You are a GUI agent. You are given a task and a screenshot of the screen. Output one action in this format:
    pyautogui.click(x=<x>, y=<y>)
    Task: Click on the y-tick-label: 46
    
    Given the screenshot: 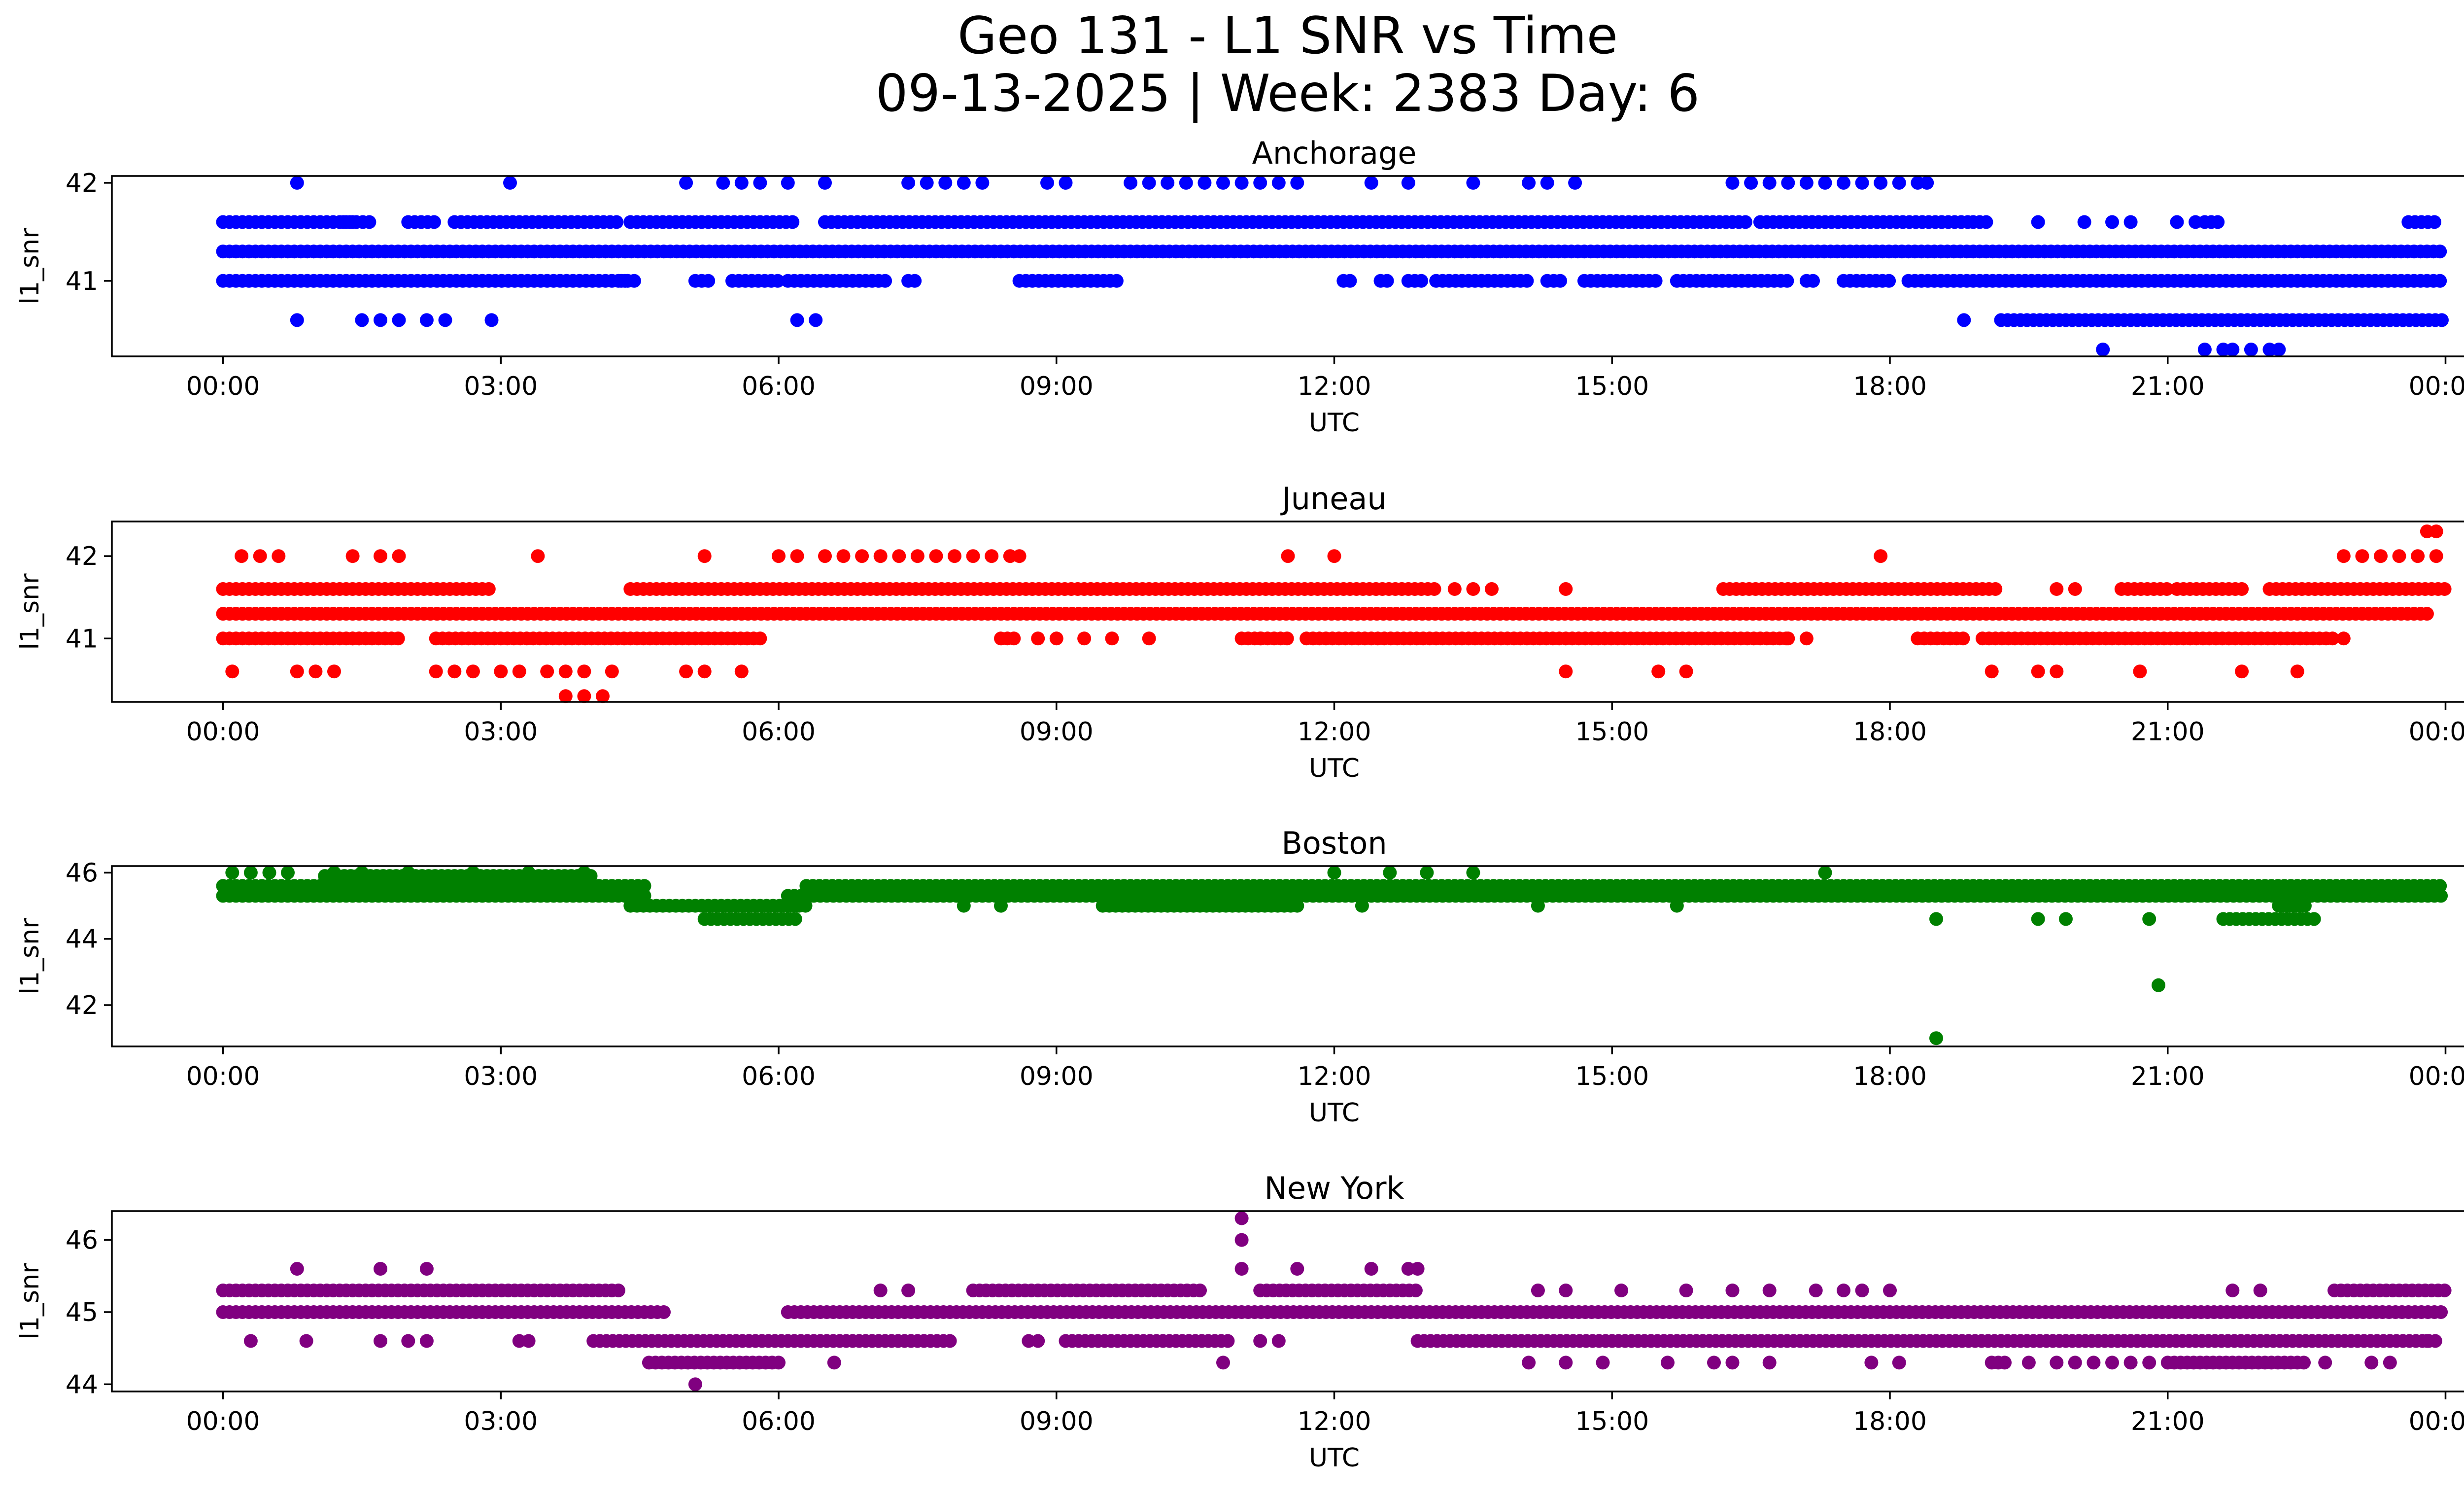 What is the action you would take?
    pyautogui.click(x=82, y=1240)
    